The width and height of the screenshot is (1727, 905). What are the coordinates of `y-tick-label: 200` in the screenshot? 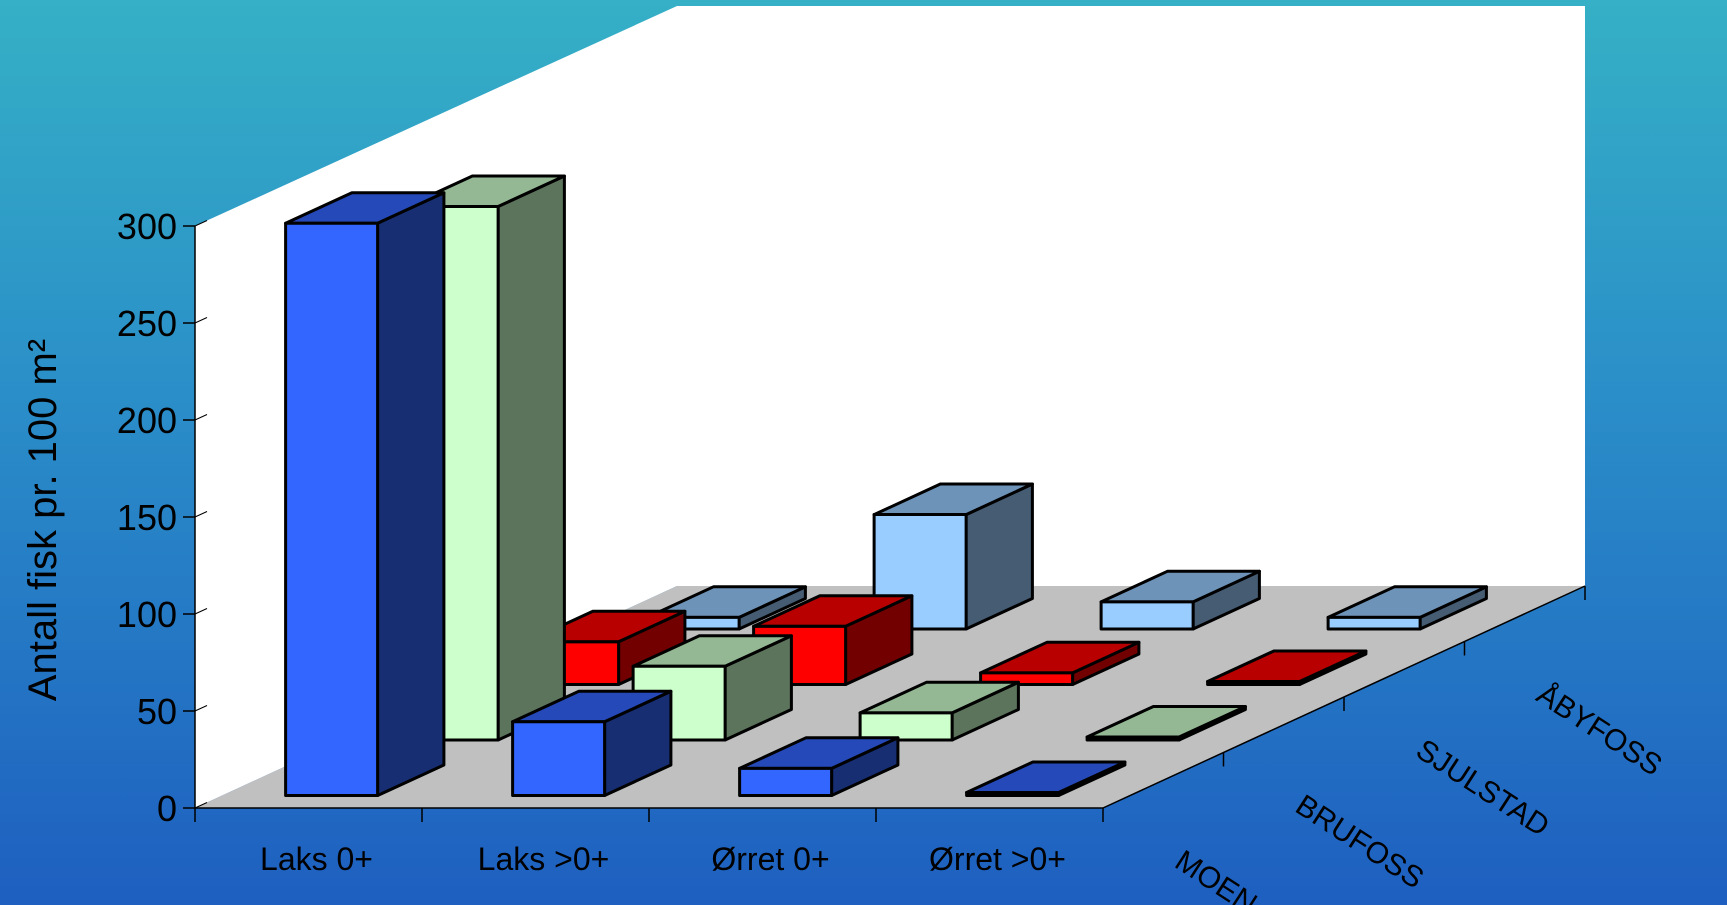 It's located at (147, 420).